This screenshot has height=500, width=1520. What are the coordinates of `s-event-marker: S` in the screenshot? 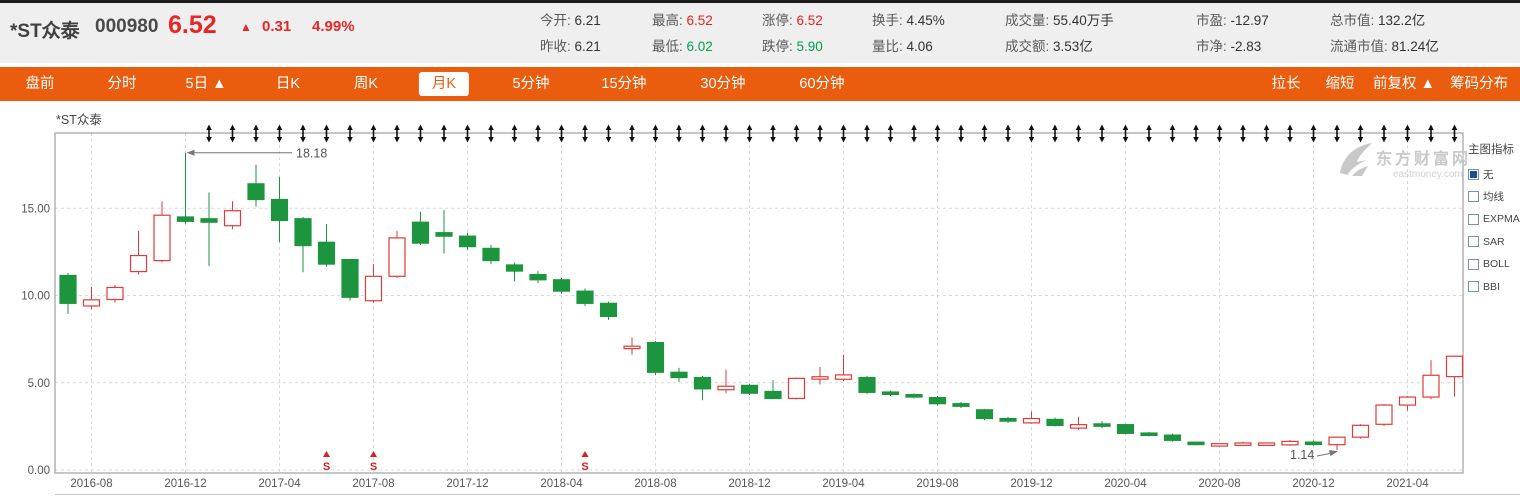 It's located at (373, 462).